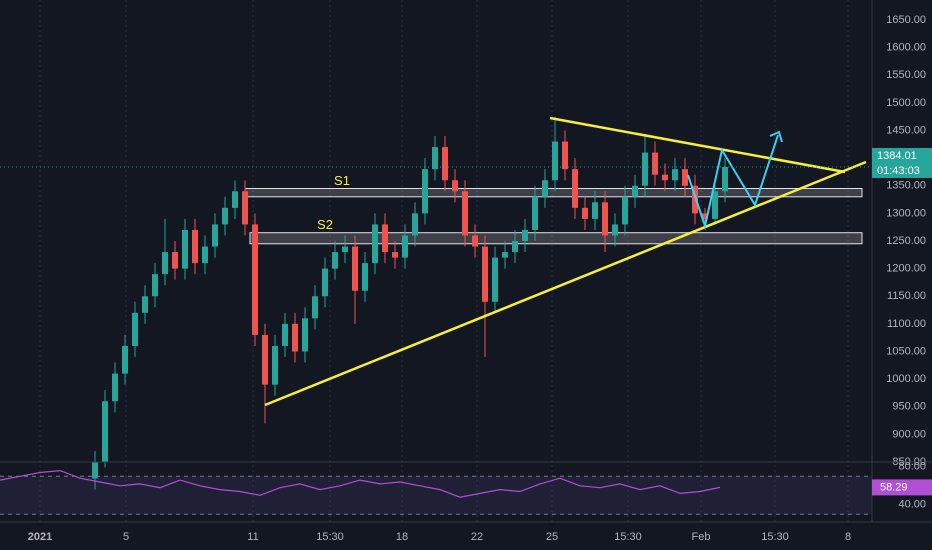  What do you see at coordinates (360, 483) in the screenshot?
I see `rsi-line` at bounding box center [360, 483].